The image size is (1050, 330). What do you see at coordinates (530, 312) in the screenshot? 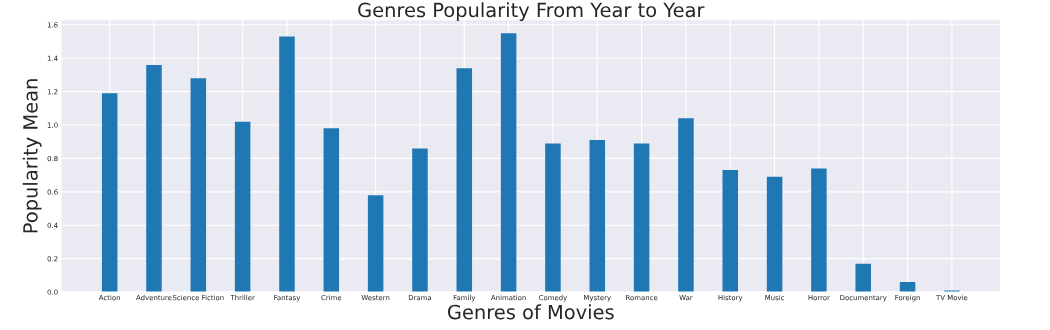
I see `x-axis-title: Genres of Movies` at bounding box center [530, 312].